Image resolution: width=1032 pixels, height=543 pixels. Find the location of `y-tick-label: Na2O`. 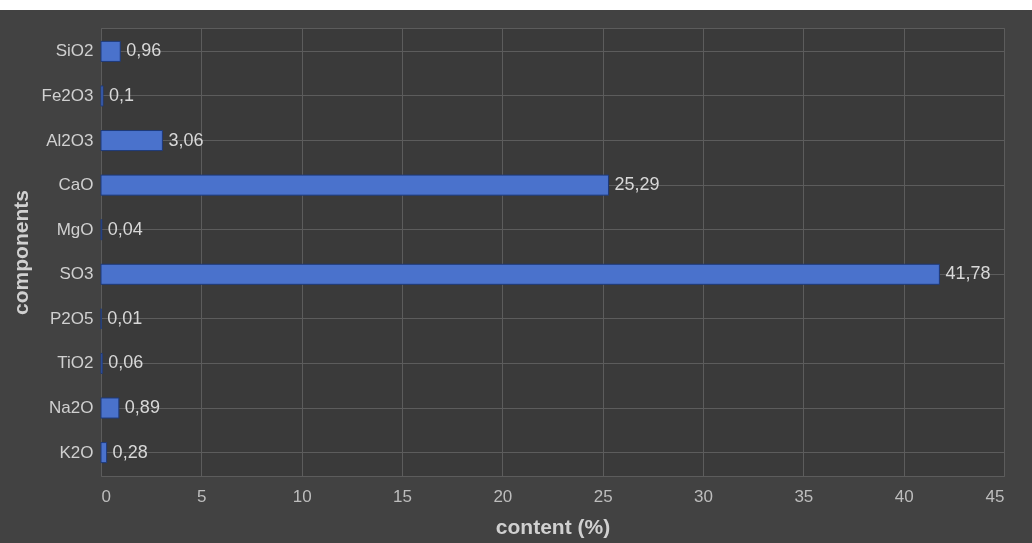

y-tick-label: Na2O is located at coordinates (71, 408).